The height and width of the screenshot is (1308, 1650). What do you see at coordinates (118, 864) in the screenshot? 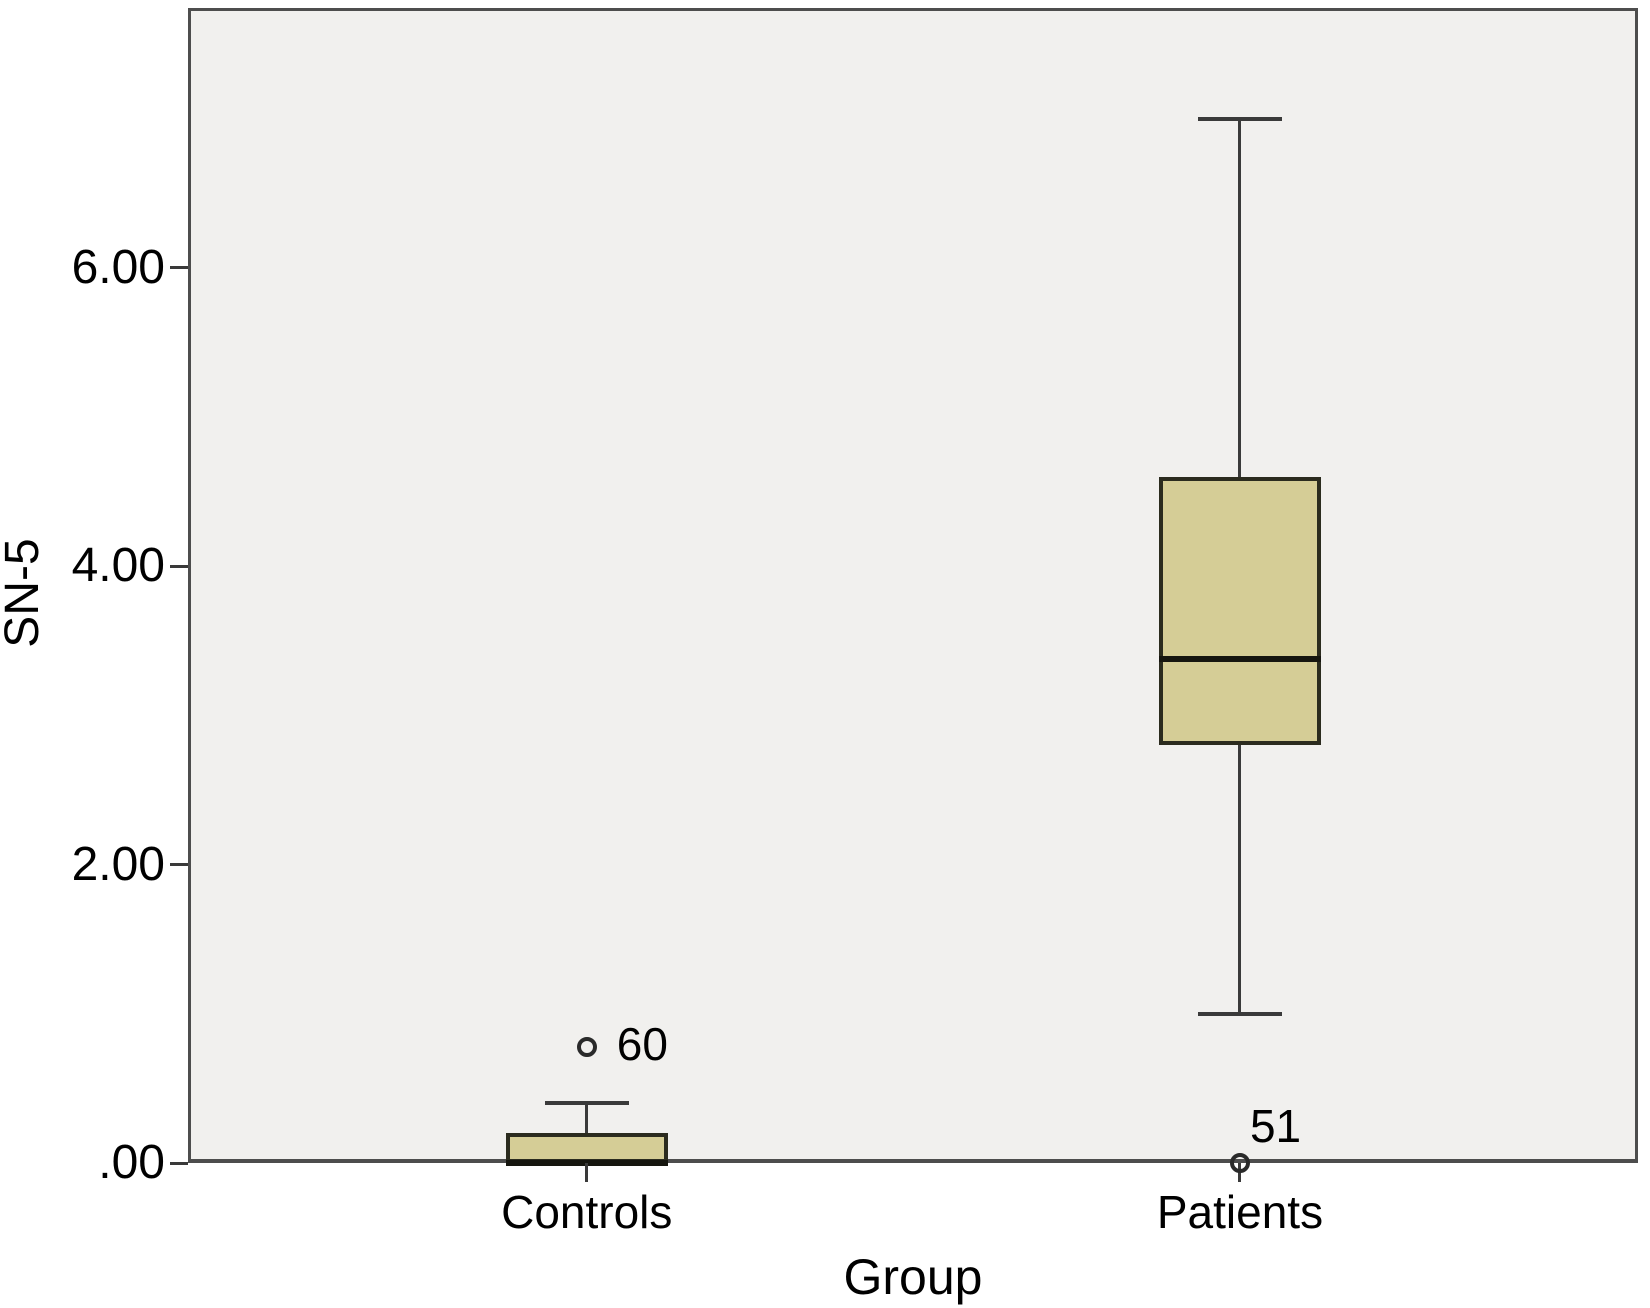
I see `y-axis-tick-label: 2.00` at bounding box center [118, 864].